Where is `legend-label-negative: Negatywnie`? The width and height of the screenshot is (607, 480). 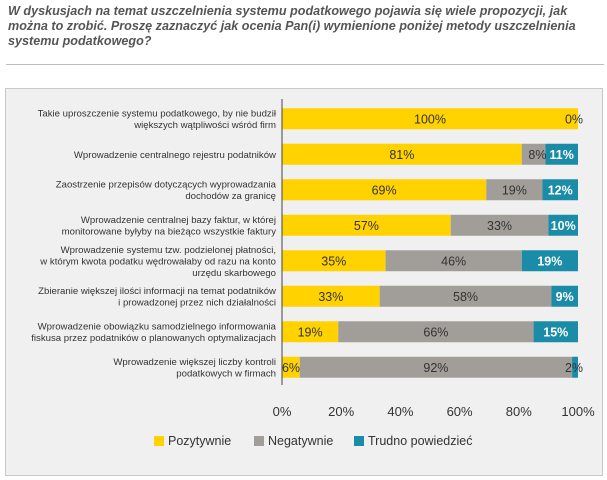
legend-label-negative: Negatywnie is located at coordinates (300, 441).